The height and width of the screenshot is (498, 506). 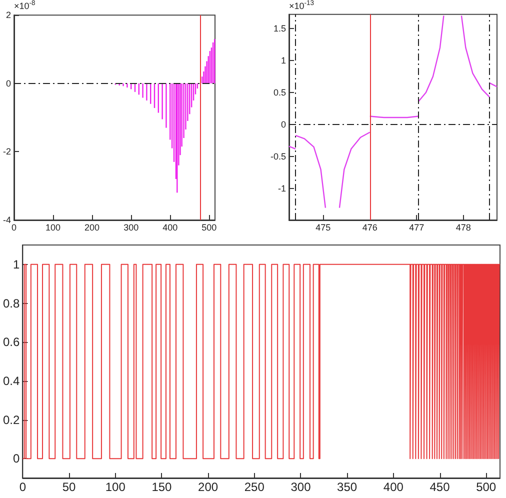 I want to click on y-tick-label: 1.5, so click(x=279, y=28).